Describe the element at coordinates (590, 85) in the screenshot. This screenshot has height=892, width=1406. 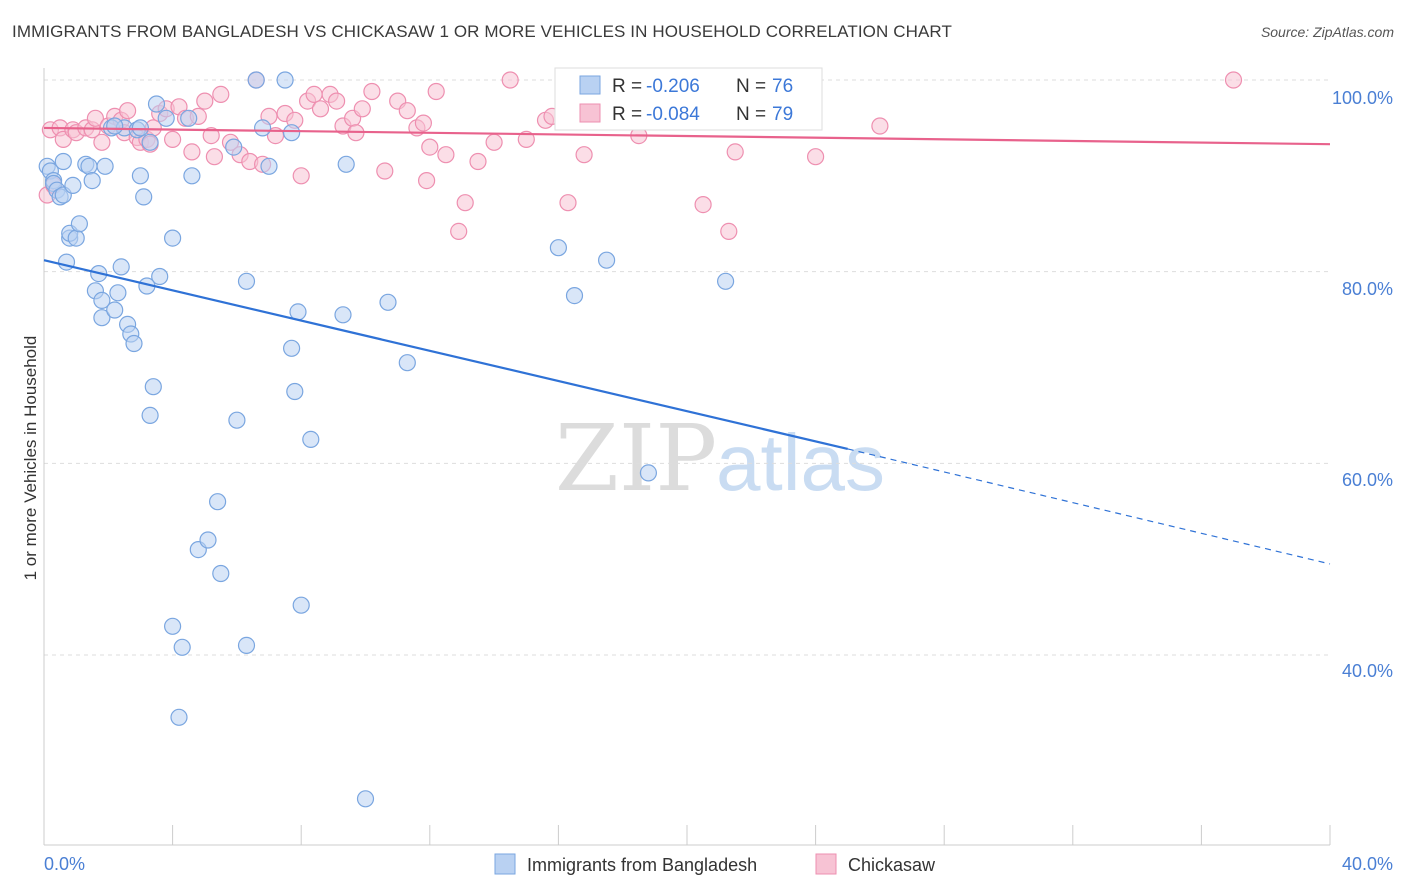
I see `legend-swatch-blue` at that location.